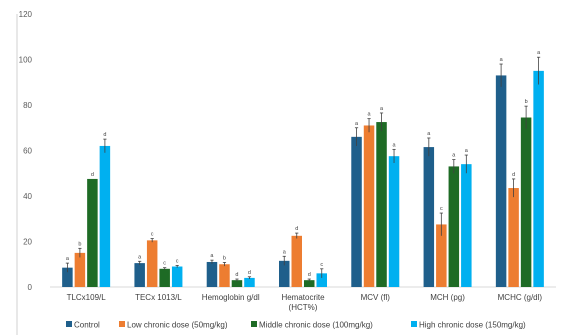 This screenshot has height=335, width=565. What do you see at coordinates (68, 259) in the screenshot?
I see `significance-label-0-0: a` at bounding box center [68, 259].